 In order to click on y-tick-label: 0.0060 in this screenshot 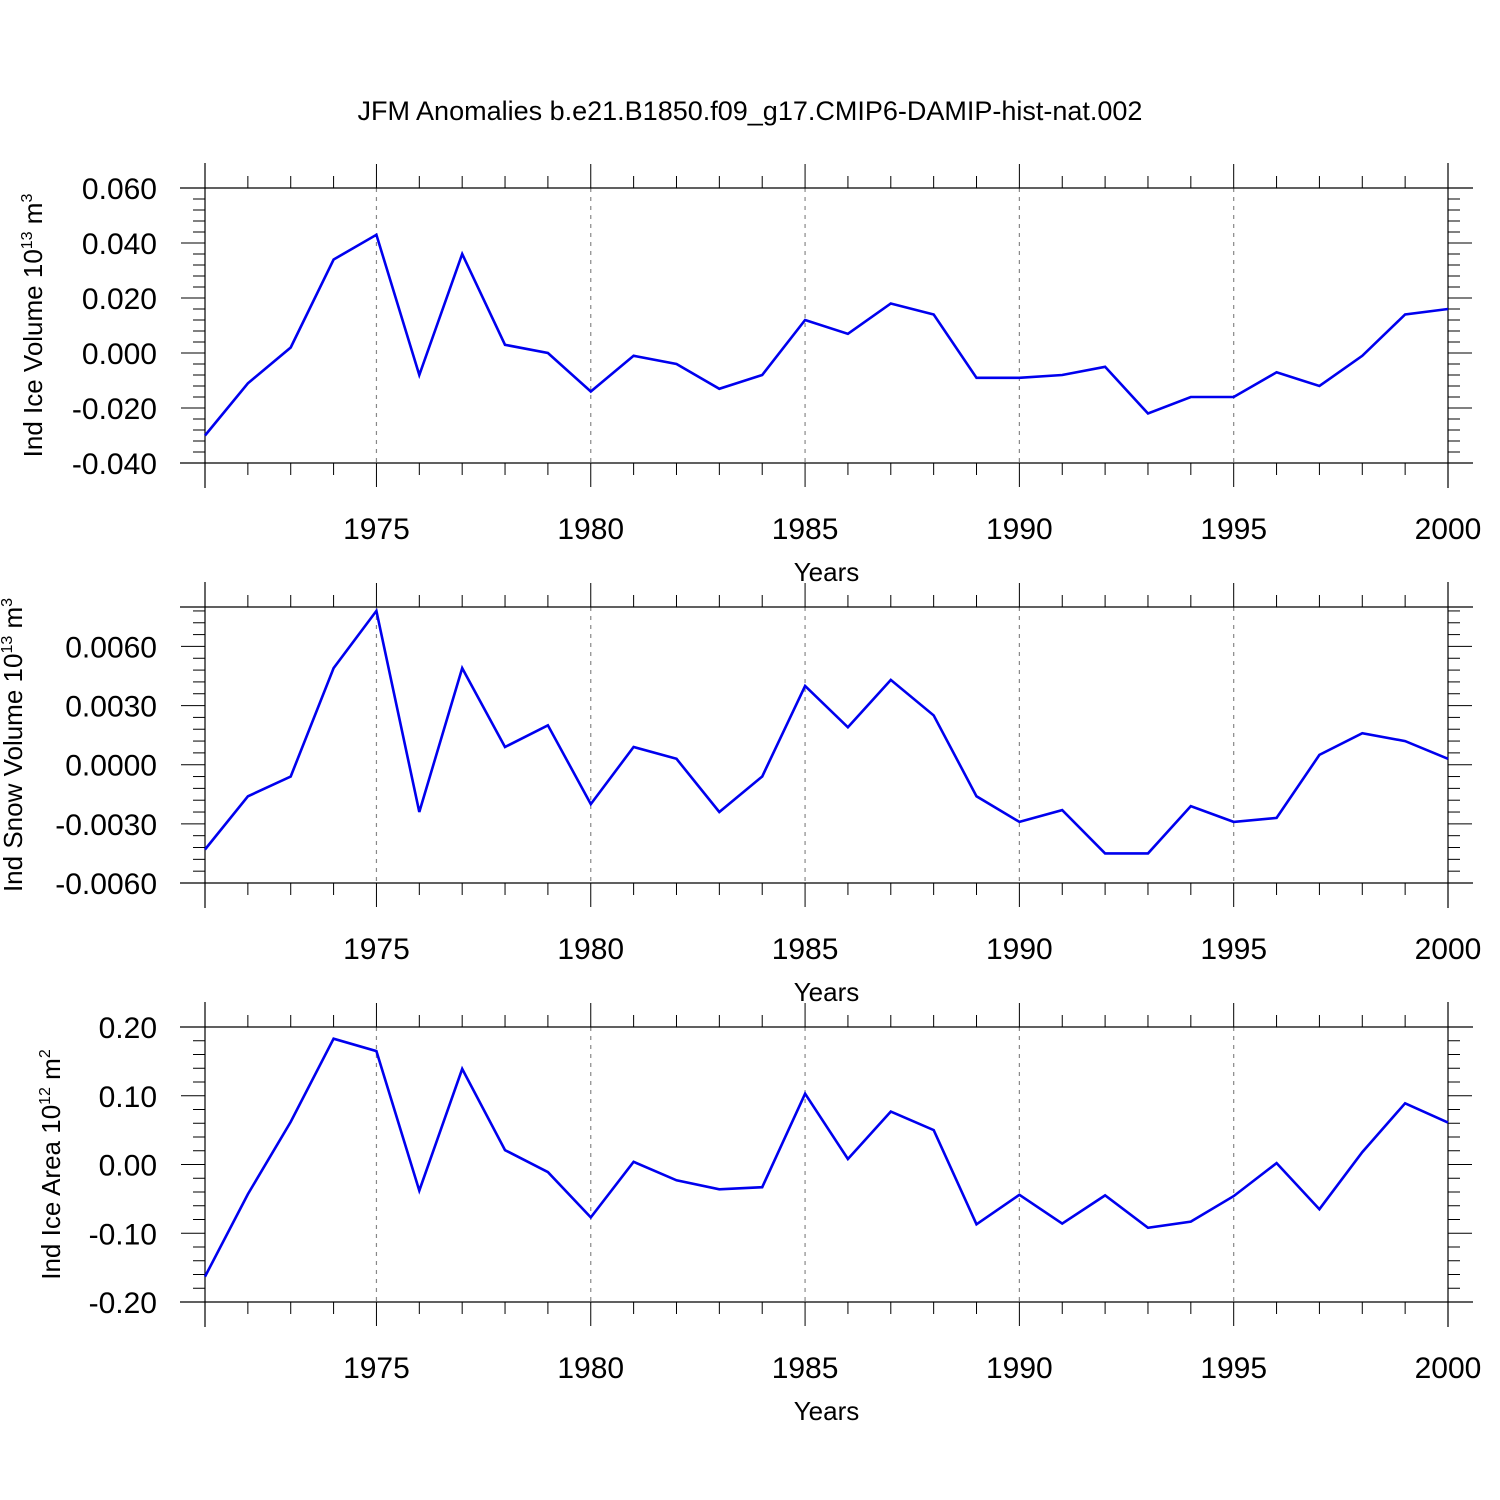, I will do `click(111, 647)`.